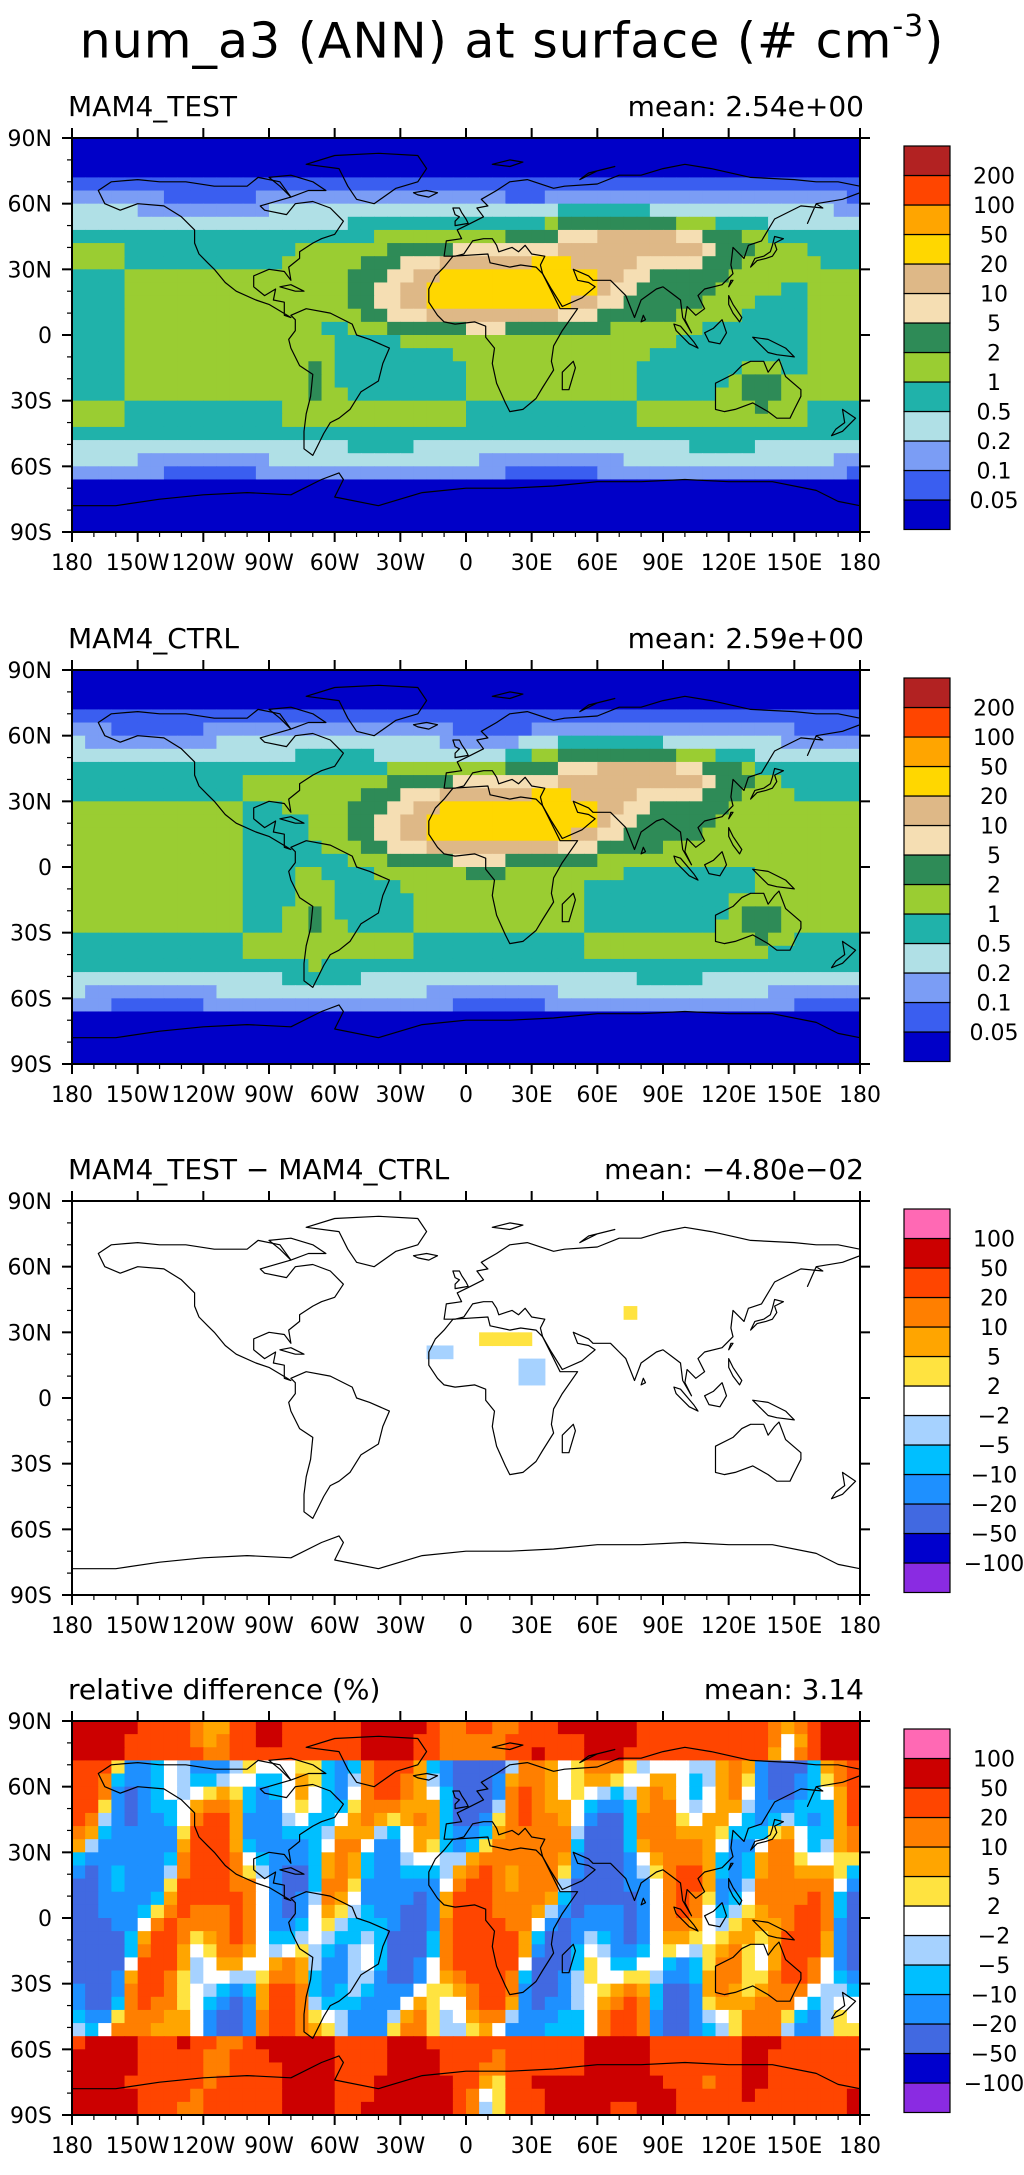 The image size is (1024, 2175). Describe the element at coordinates (297, 186) in the screenshot. I see `coastline-baffin-island` at that location.